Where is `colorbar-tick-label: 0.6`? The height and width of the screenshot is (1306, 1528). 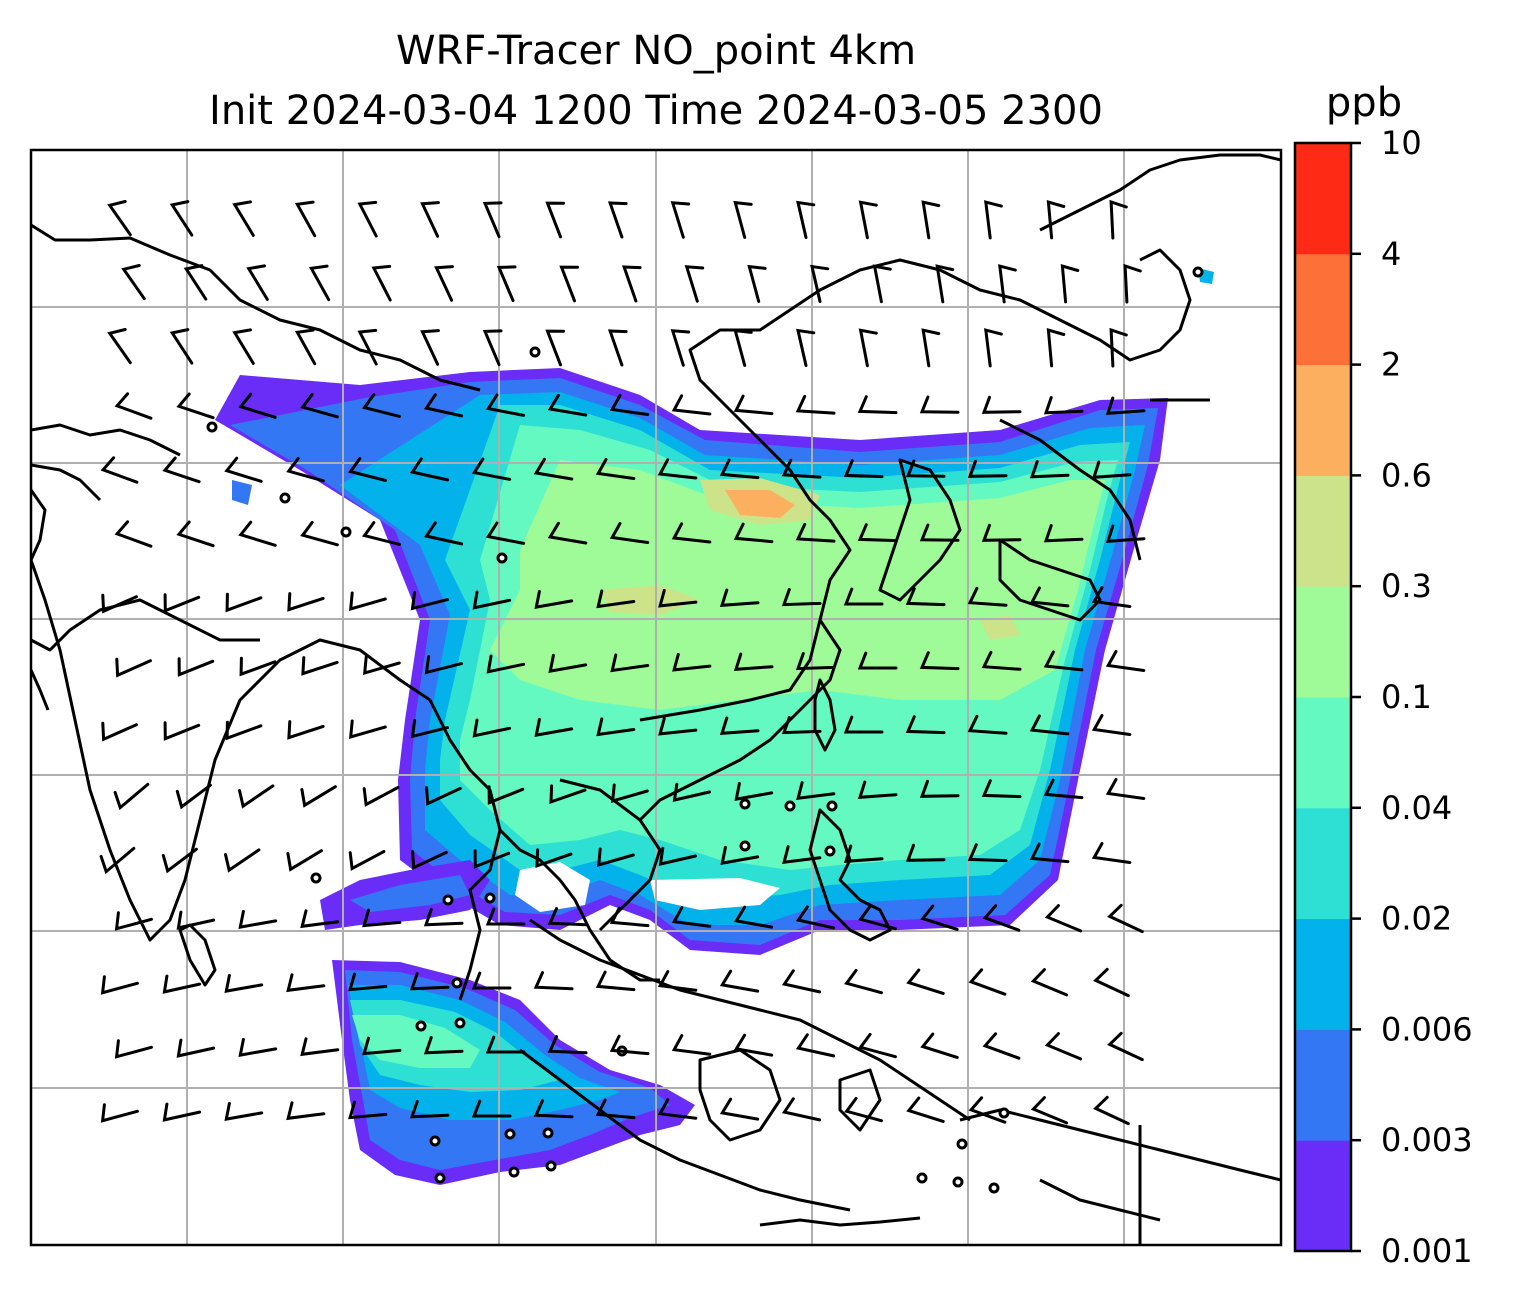
colorbar-tick-label: 0.6 is located at coordinates (1406, 475).